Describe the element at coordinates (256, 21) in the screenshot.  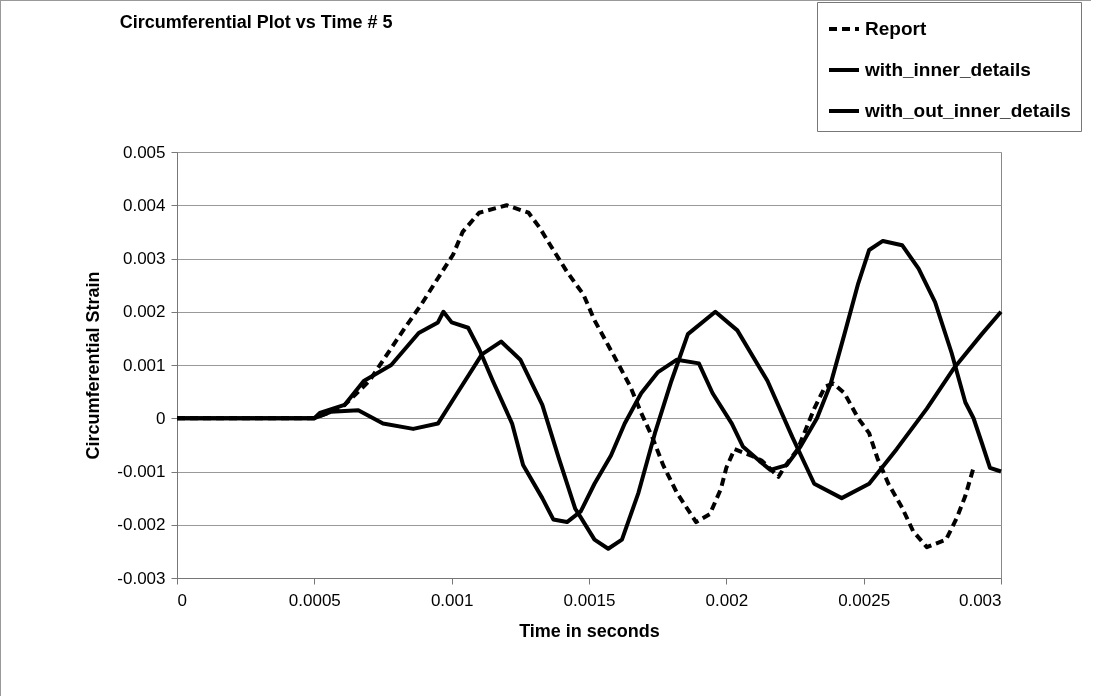
I see `chart-title: Circumferential Plot vs Time # 5` at that location.